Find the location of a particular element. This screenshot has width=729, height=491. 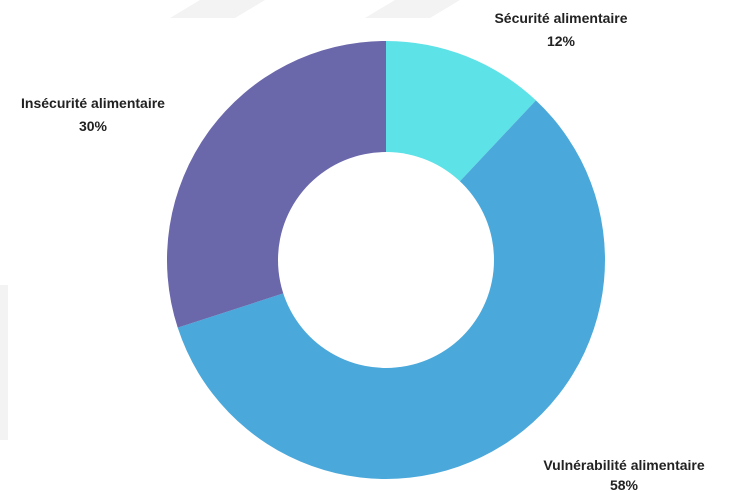

slice-label-vulnerabilite: Vulnérabilité alimentaire is located at coordinates (624, 465).